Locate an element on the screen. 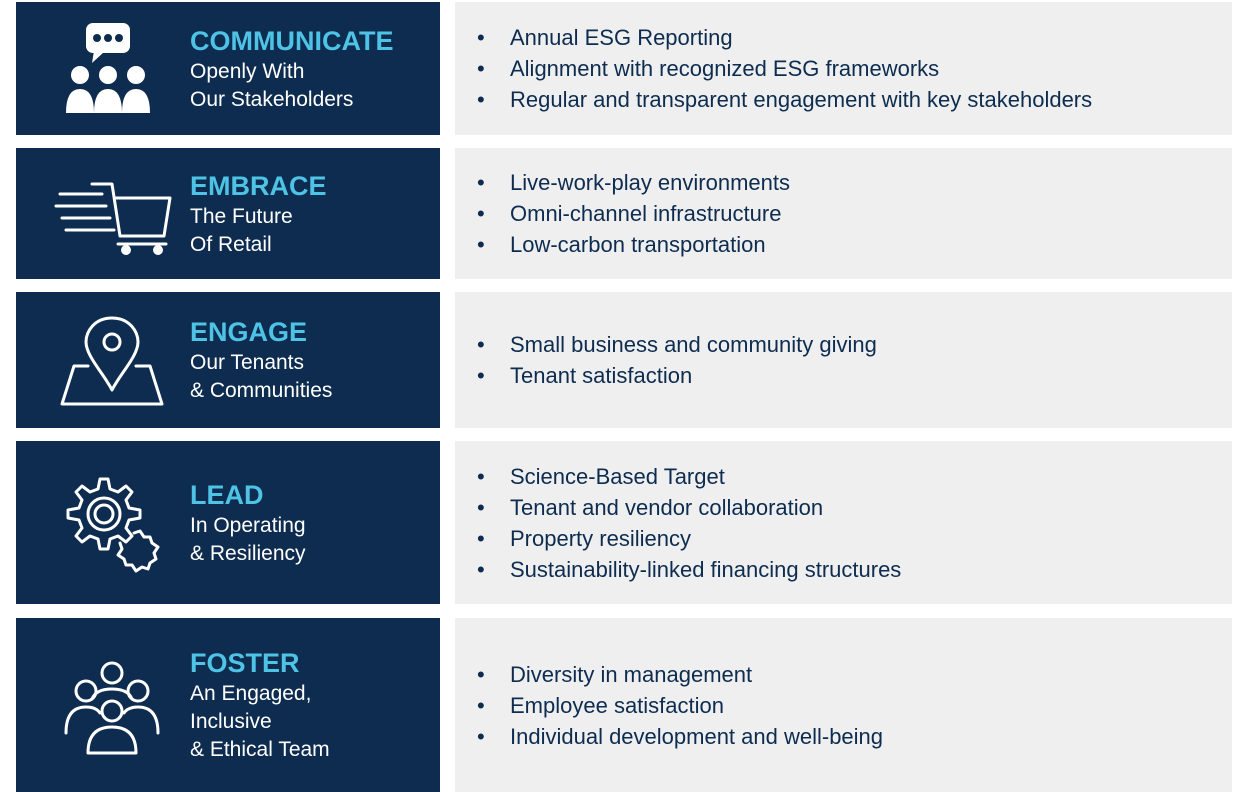 This screenshot has height=792, width=1248. bullet-item: • Live-work-play environments is located at coordinates (843, 182).